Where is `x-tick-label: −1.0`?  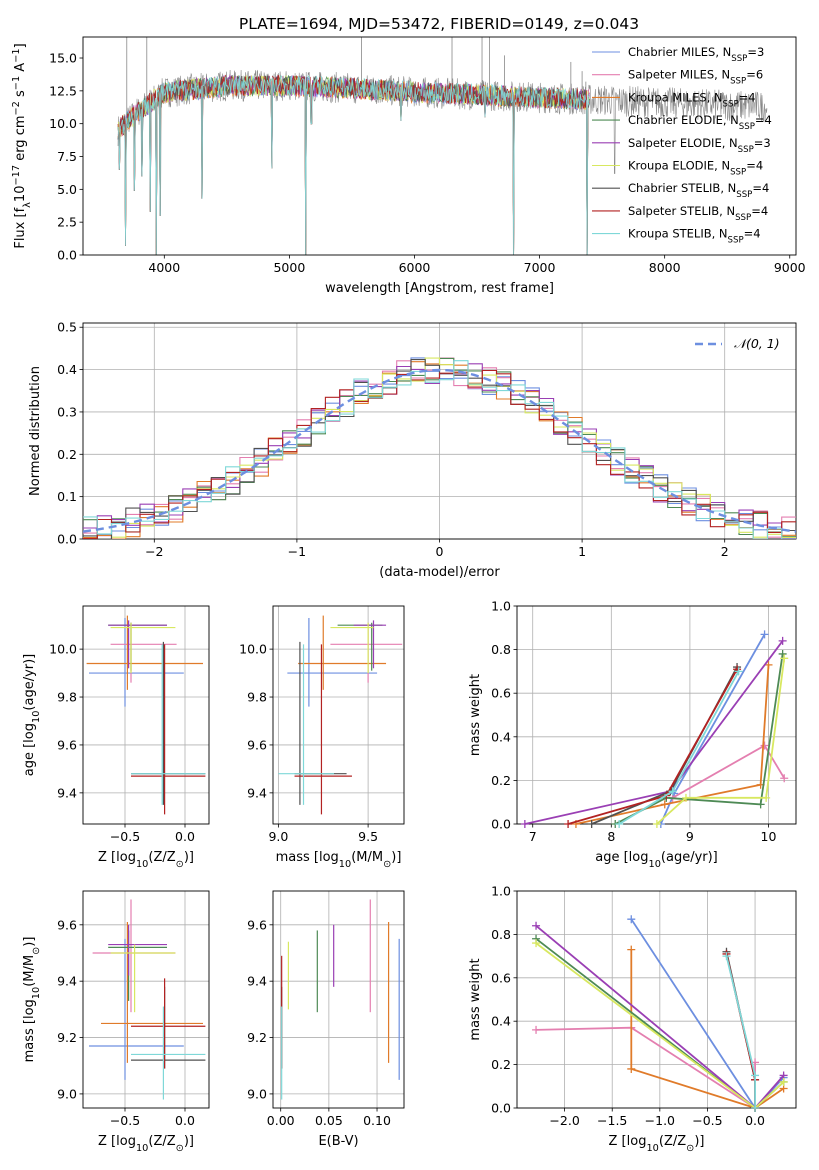
x-tick-label: −1.0 is located at coordinates (660, 1120).